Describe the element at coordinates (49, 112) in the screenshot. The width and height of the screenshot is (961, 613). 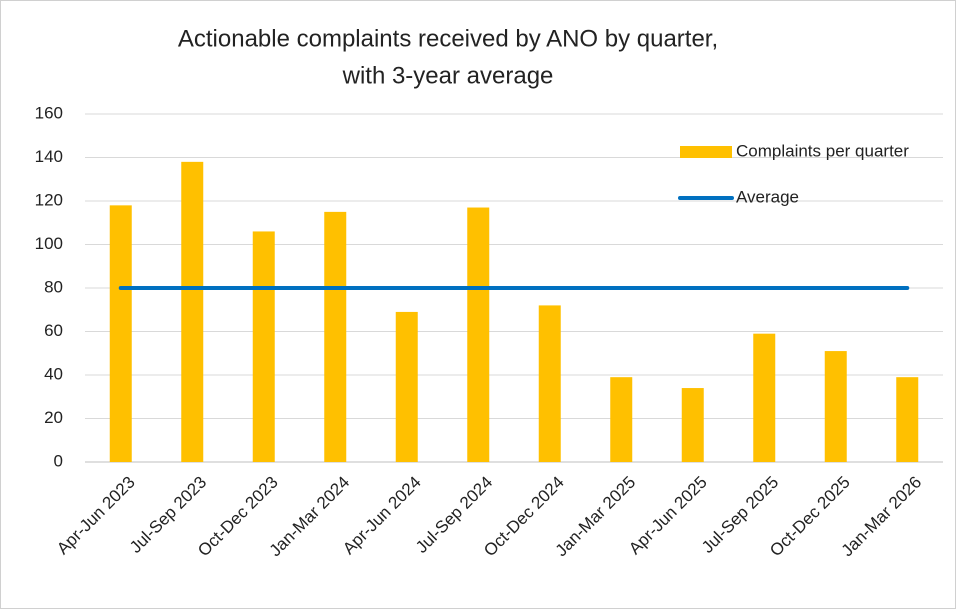
I see `y-tick-label: 160` at that location.